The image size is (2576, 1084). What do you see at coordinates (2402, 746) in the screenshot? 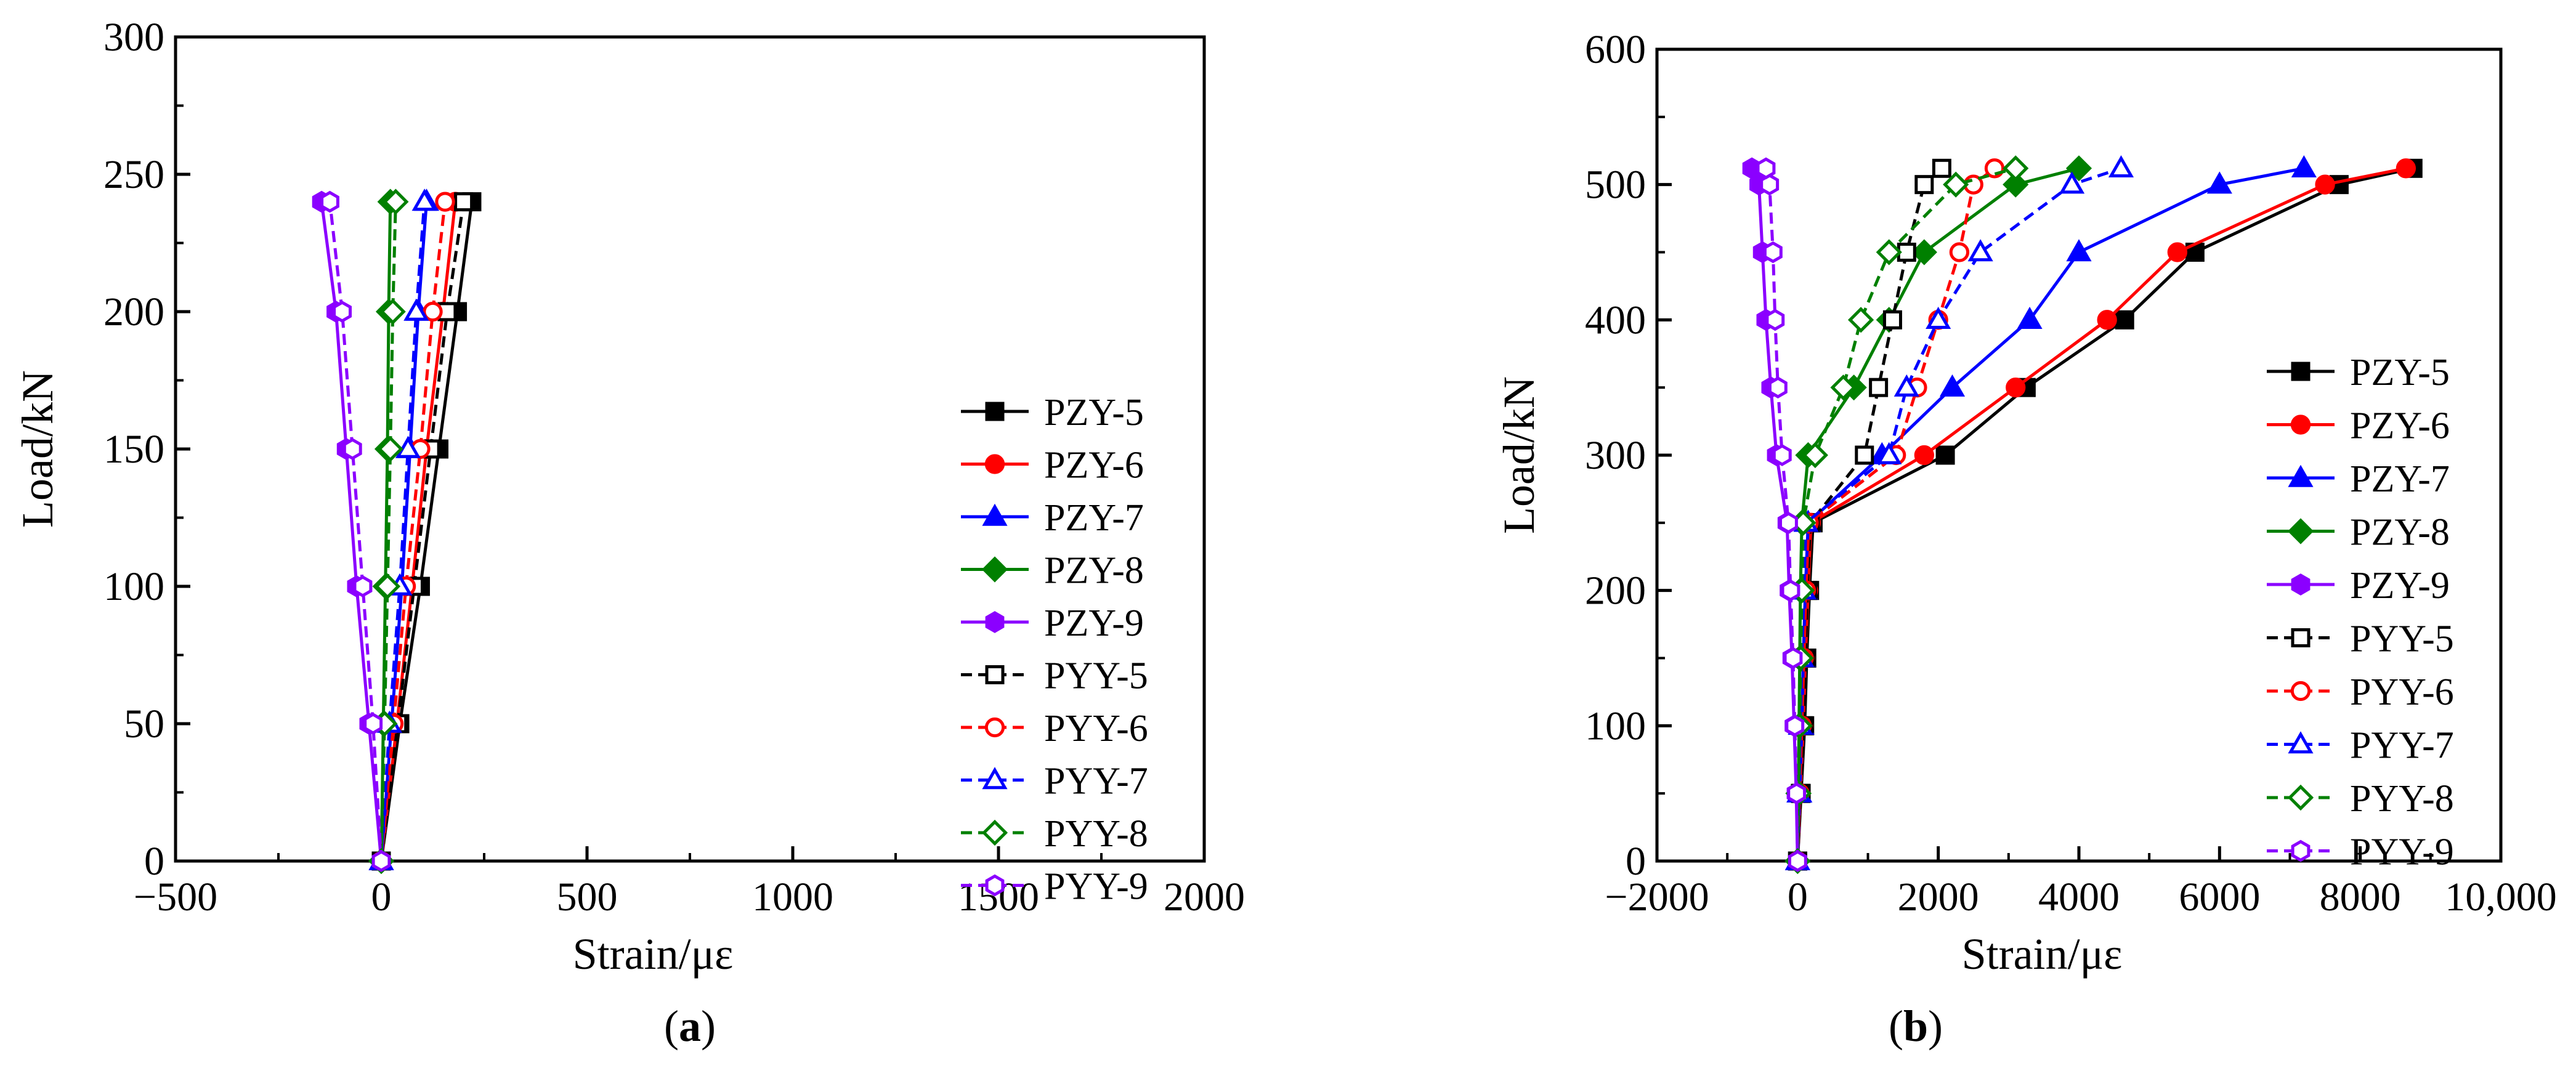
I see `legend-label: PYY-7` at bounding box center [2402, 746].